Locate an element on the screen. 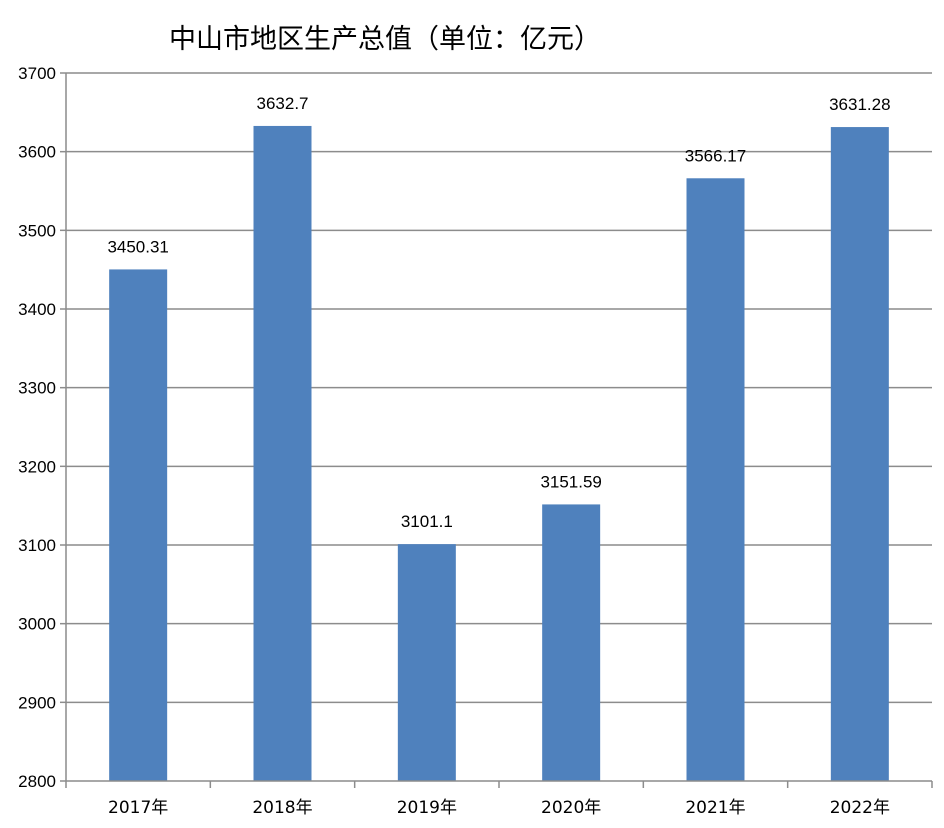  y-tick-label: 3300 is located at coordinates (37, 388).